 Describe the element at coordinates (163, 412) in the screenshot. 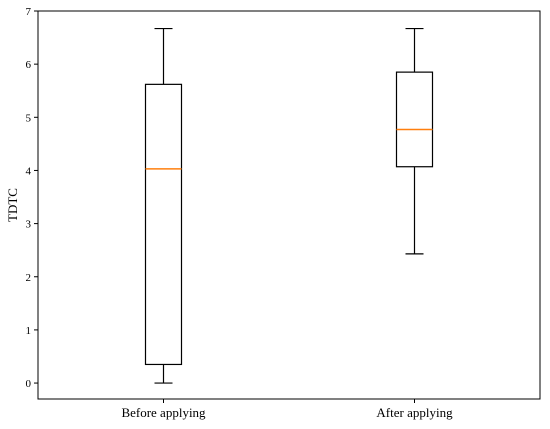

I see `x-tick-label: Before applying` at that location.